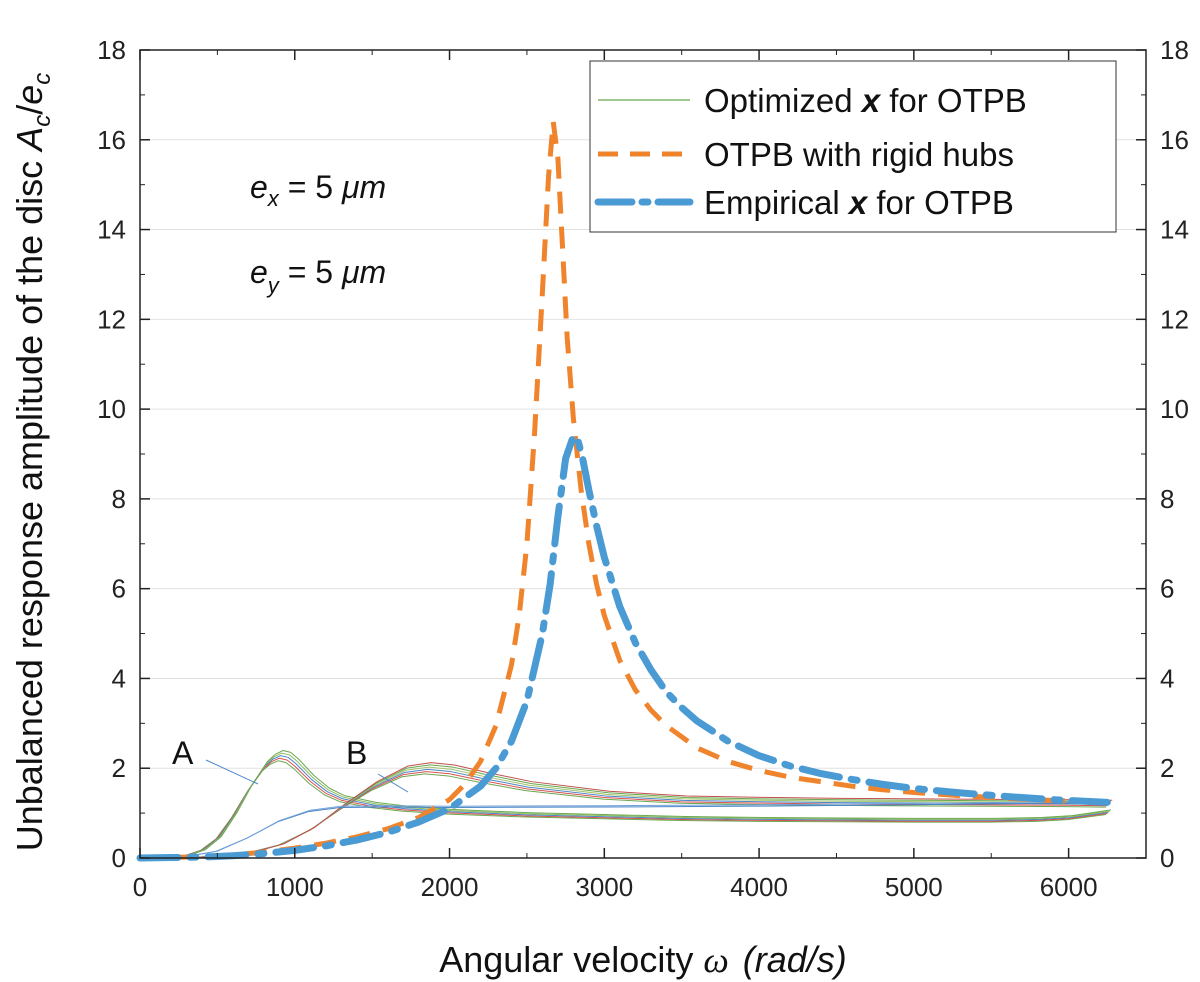 The image size is (1200, 982). I want to click on y-tick-label: 12, so click(111, 319).